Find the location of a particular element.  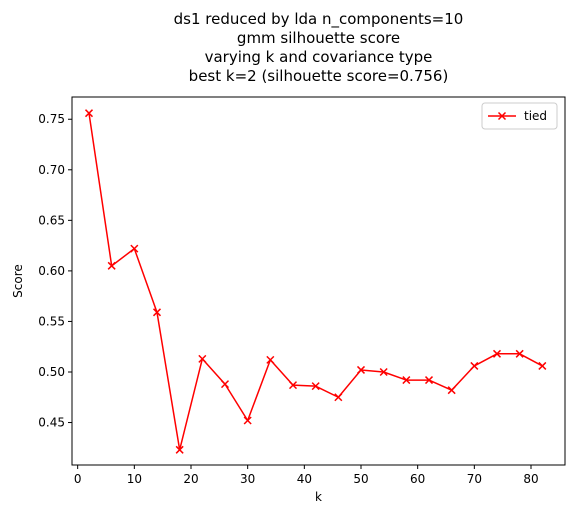

y-tick-label: 0.60 is located at coordinates (51, 271).